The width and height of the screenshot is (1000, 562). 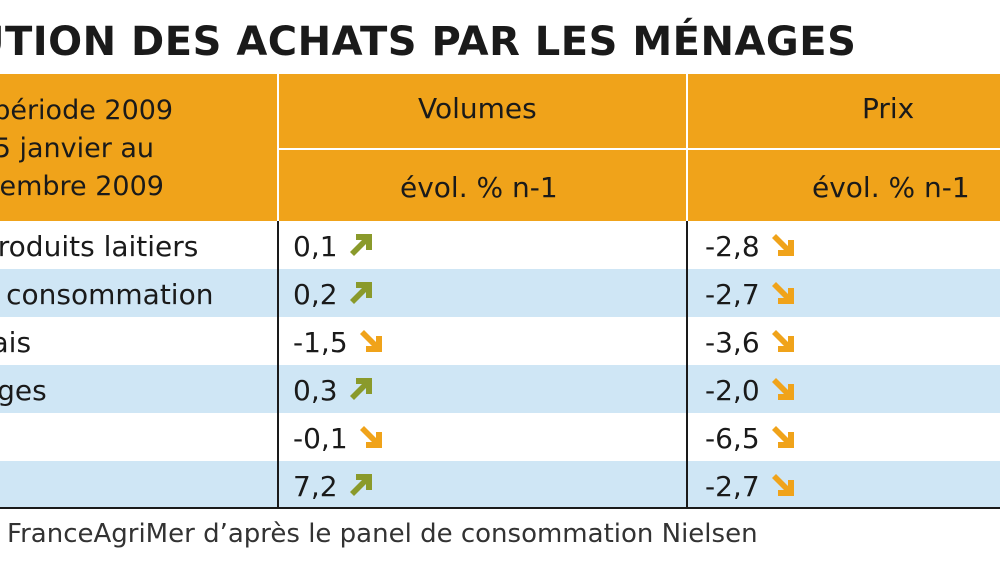 What do you see at coordinates (732, 342) in the screenshot?
I see `prix-value: -3,6` at bounding box center [732, 342].